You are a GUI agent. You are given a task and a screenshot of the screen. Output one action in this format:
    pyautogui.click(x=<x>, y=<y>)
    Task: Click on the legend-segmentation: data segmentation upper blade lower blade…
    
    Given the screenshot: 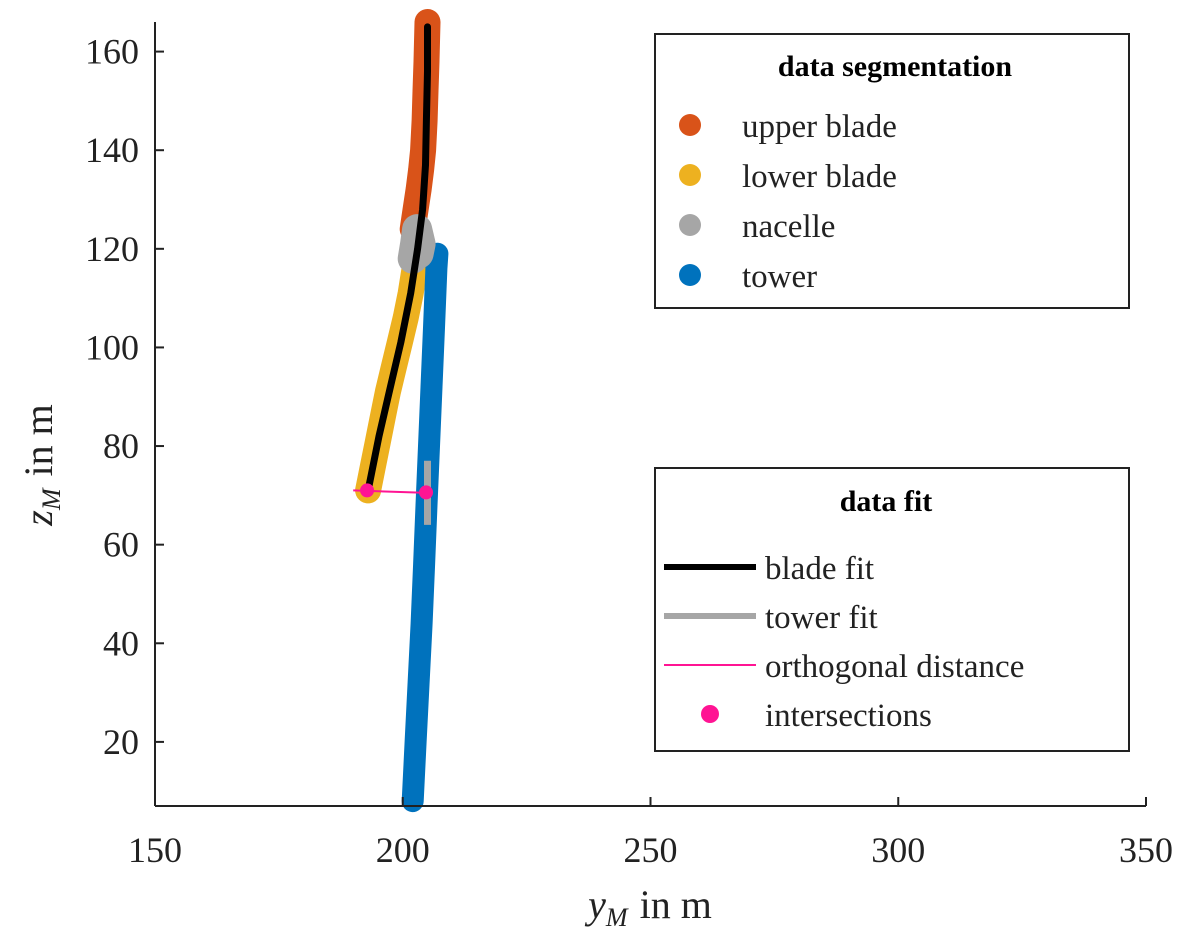 What is the action you would take?
    pyautogui.click(x=892, y=171)
    